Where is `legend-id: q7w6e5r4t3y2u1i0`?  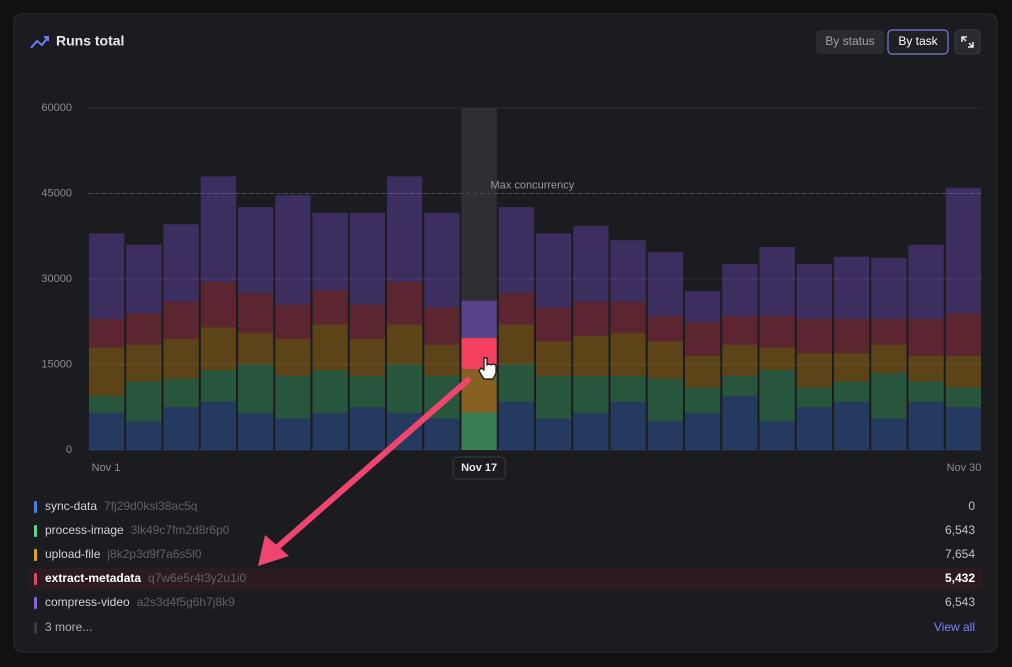
legend-id: q7w6e5r4t3y2u1i0 is located at coordinates (197, 578).